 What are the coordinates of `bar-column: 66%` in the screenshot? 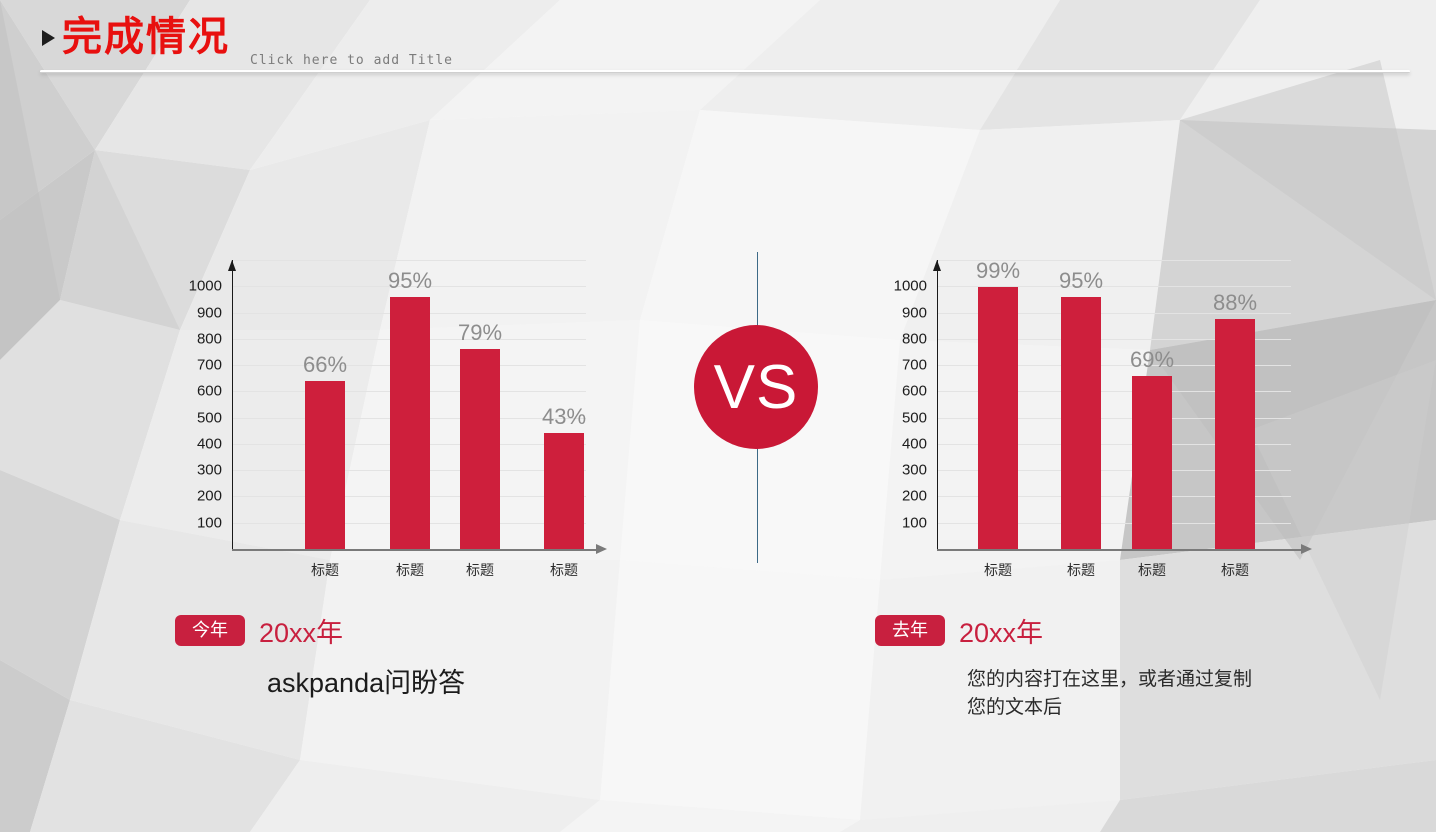 It's located at (325, 450).